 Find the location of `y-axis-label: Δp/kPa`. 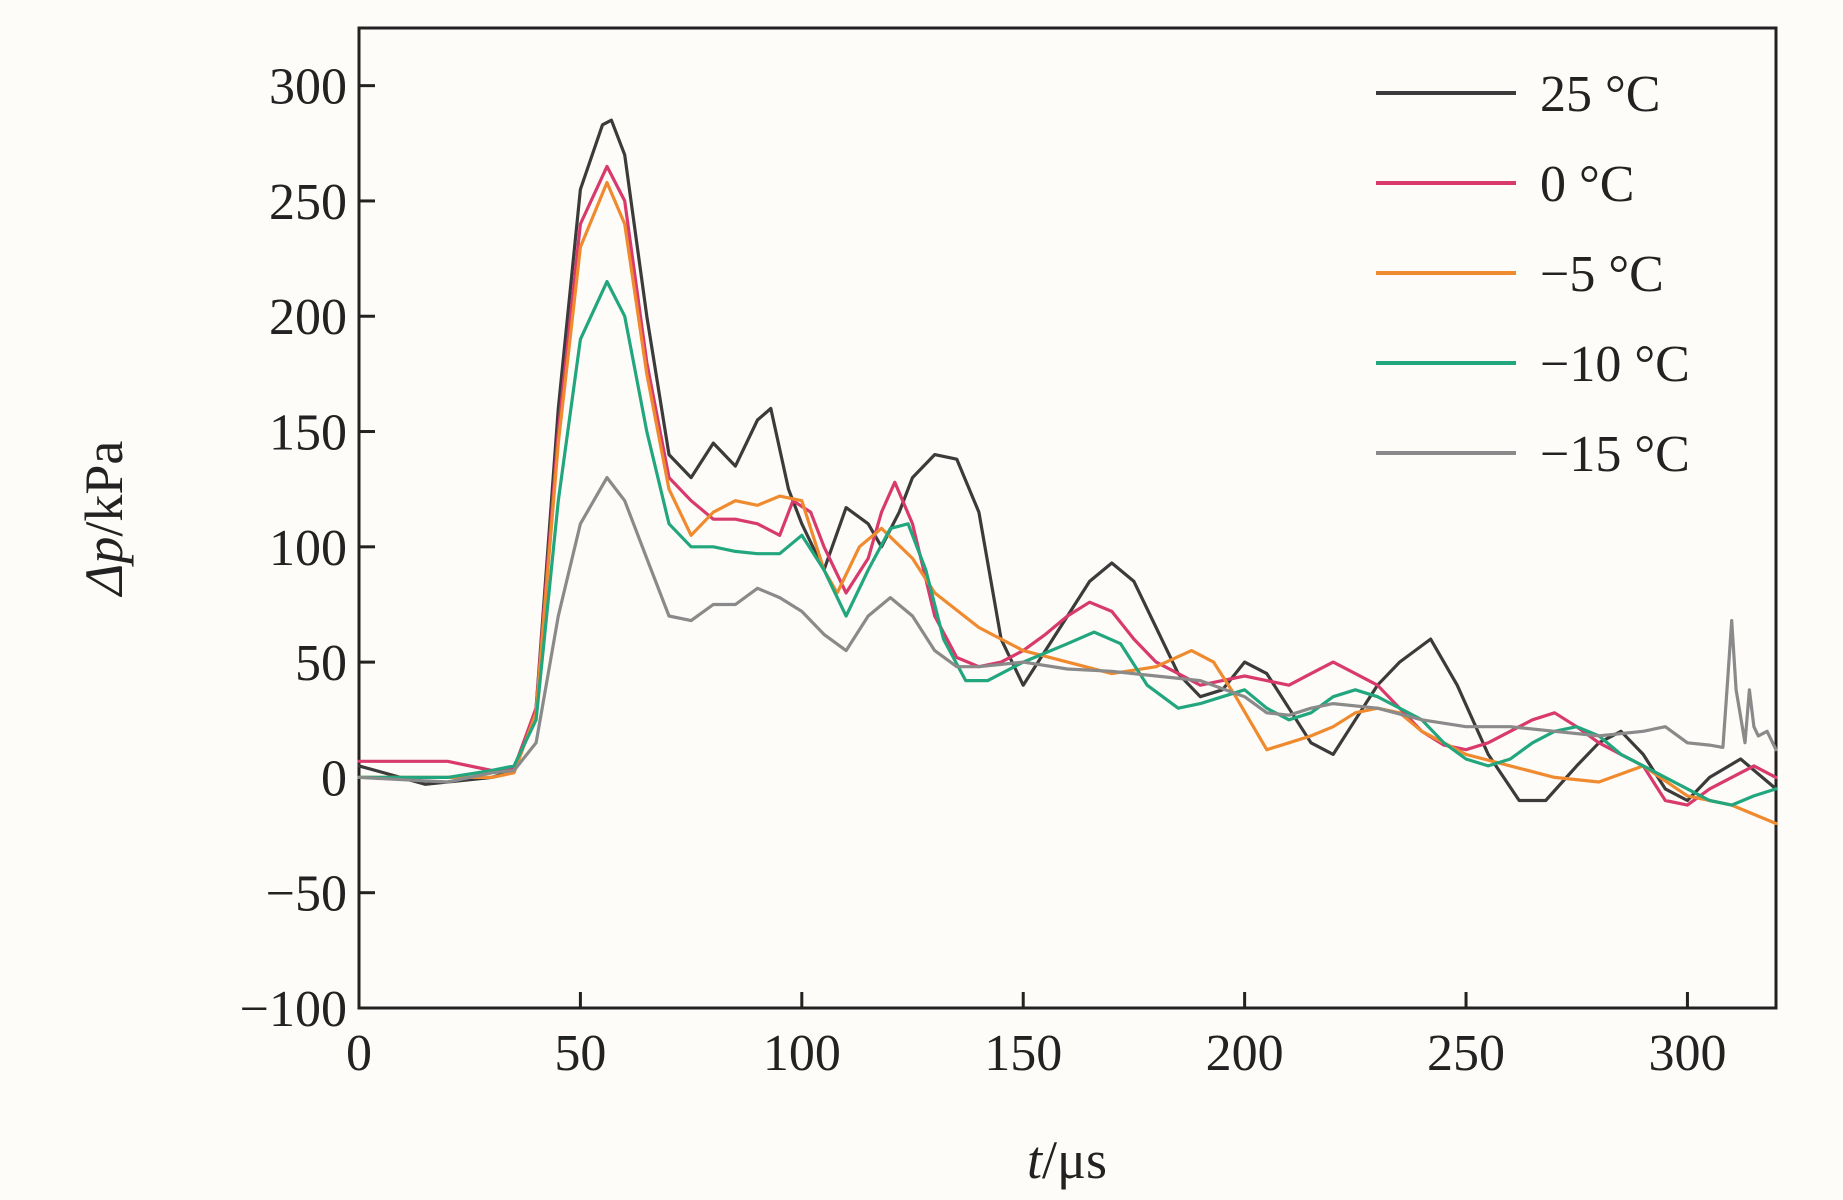

y-axis-label: Δp/kPa is located at coordinates (104, 519).